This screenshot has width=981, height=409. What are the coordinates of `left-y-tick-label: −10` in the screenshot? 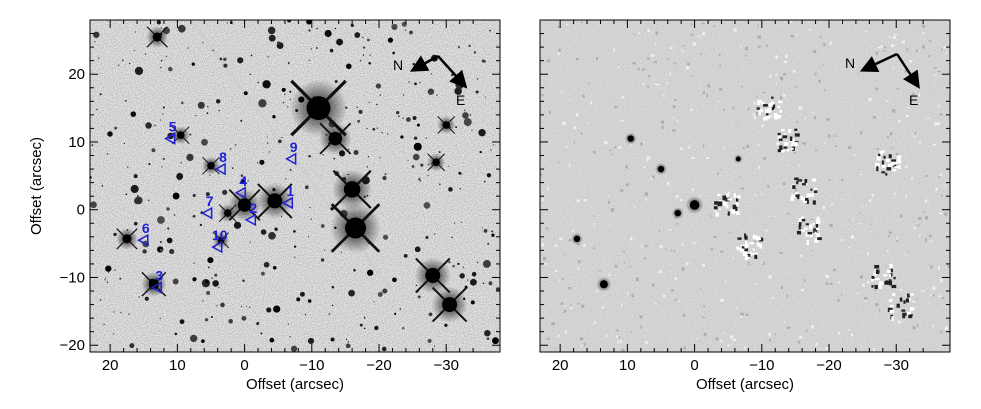 It's located at (72, 277).